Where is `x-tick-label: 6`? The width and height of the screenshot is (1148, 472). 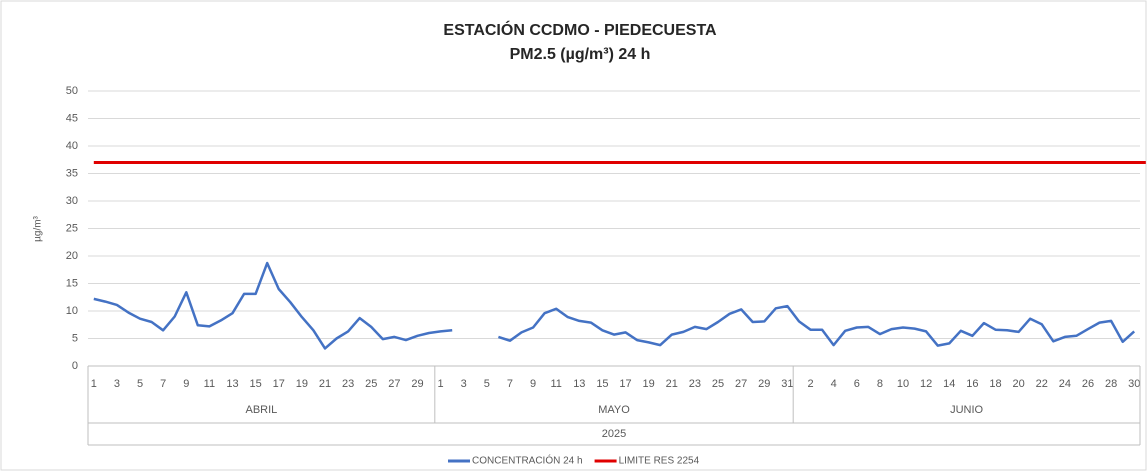 x-tick-label: 6 is located at coordinates (857, 384).